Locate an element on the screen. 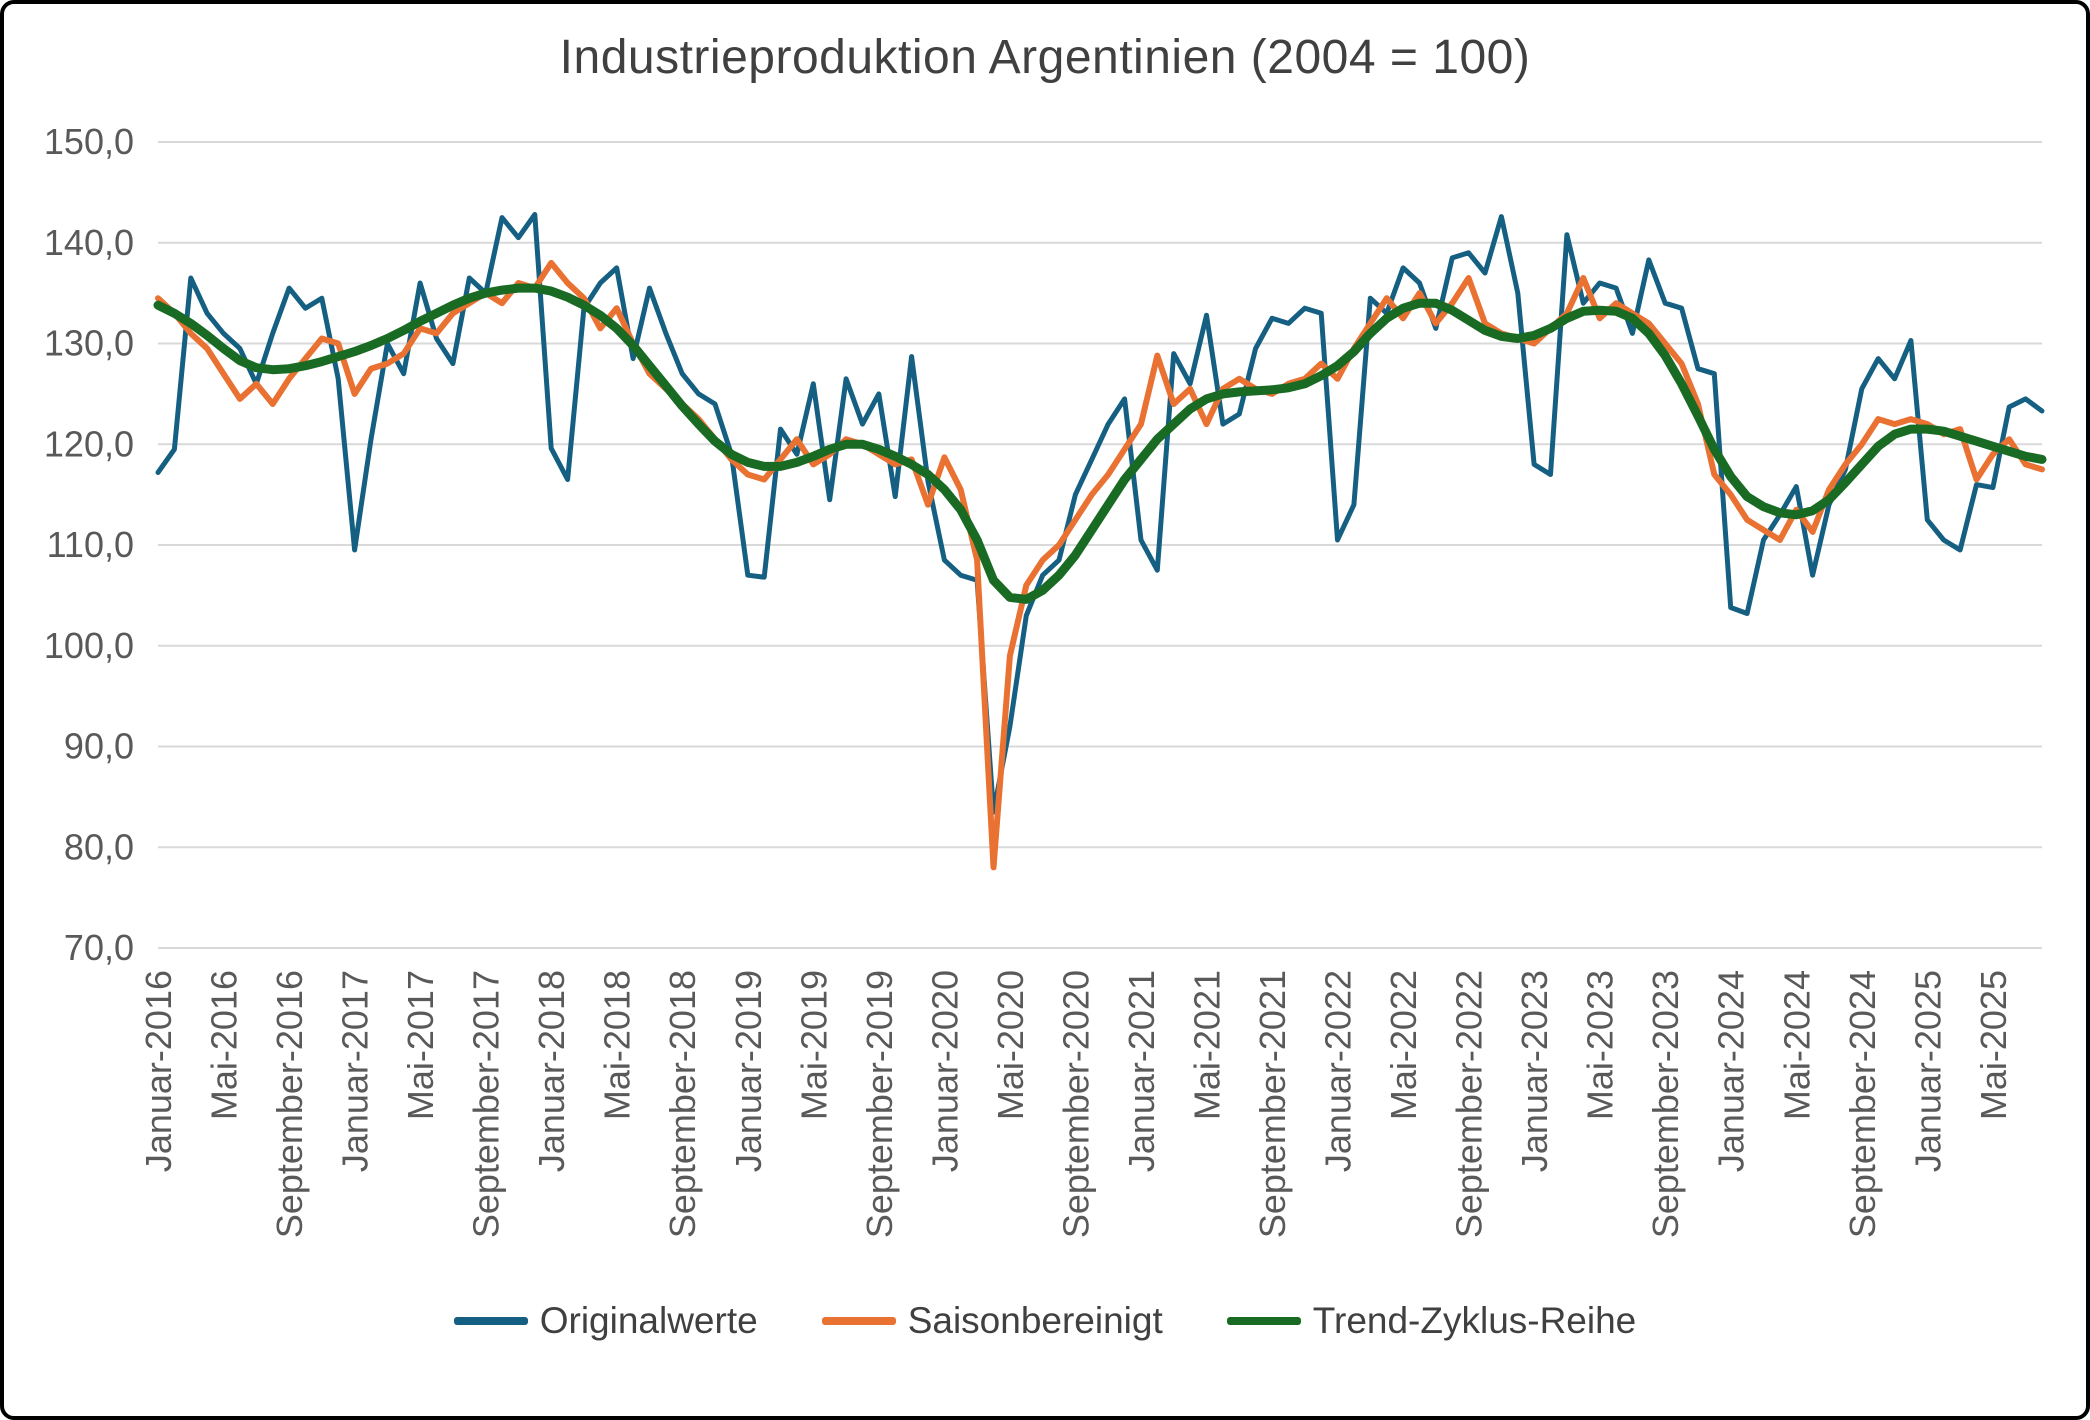 Image resolution: width=2090 pixels, height=1420 pixels. legend-line-swatch-originalwerte is located at coordinates (490, 1321).